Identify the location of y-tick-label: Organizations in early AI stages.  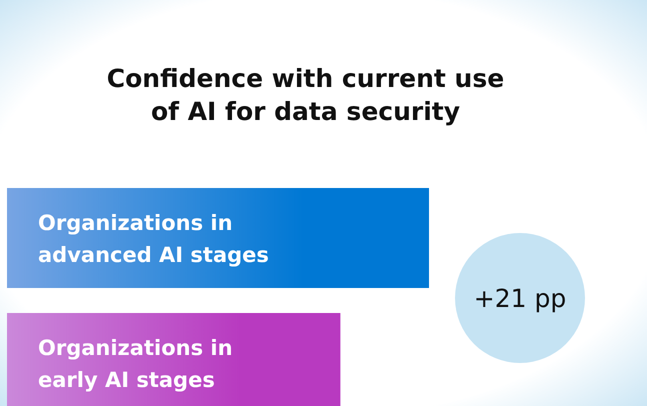
(135, 364).